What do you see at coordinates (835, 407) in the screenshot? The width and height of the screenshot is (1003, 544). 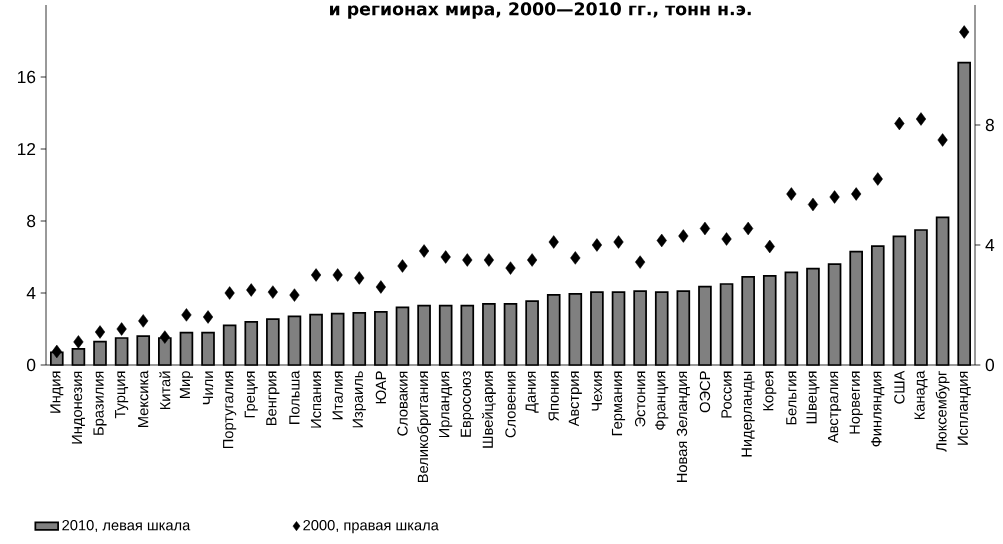 I see `x-tick-label: Австралия` at bounding box center [835, 407].